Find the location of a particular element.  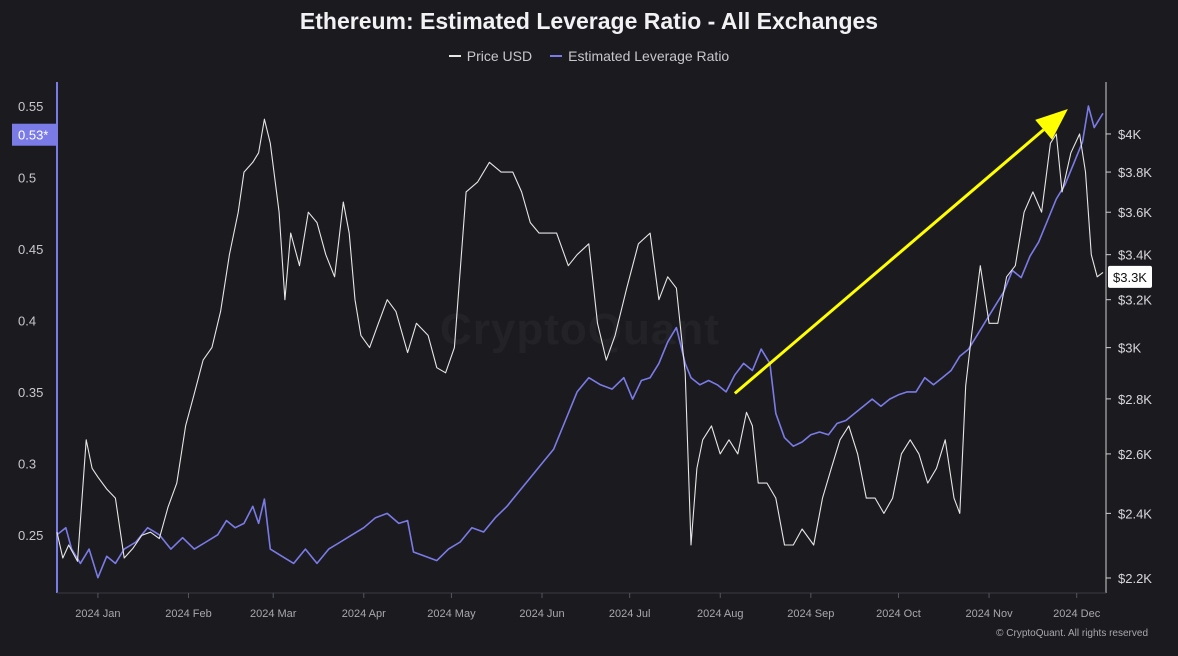

y-right-tick-label: $3.6K is located at coordinates (1135, 212).